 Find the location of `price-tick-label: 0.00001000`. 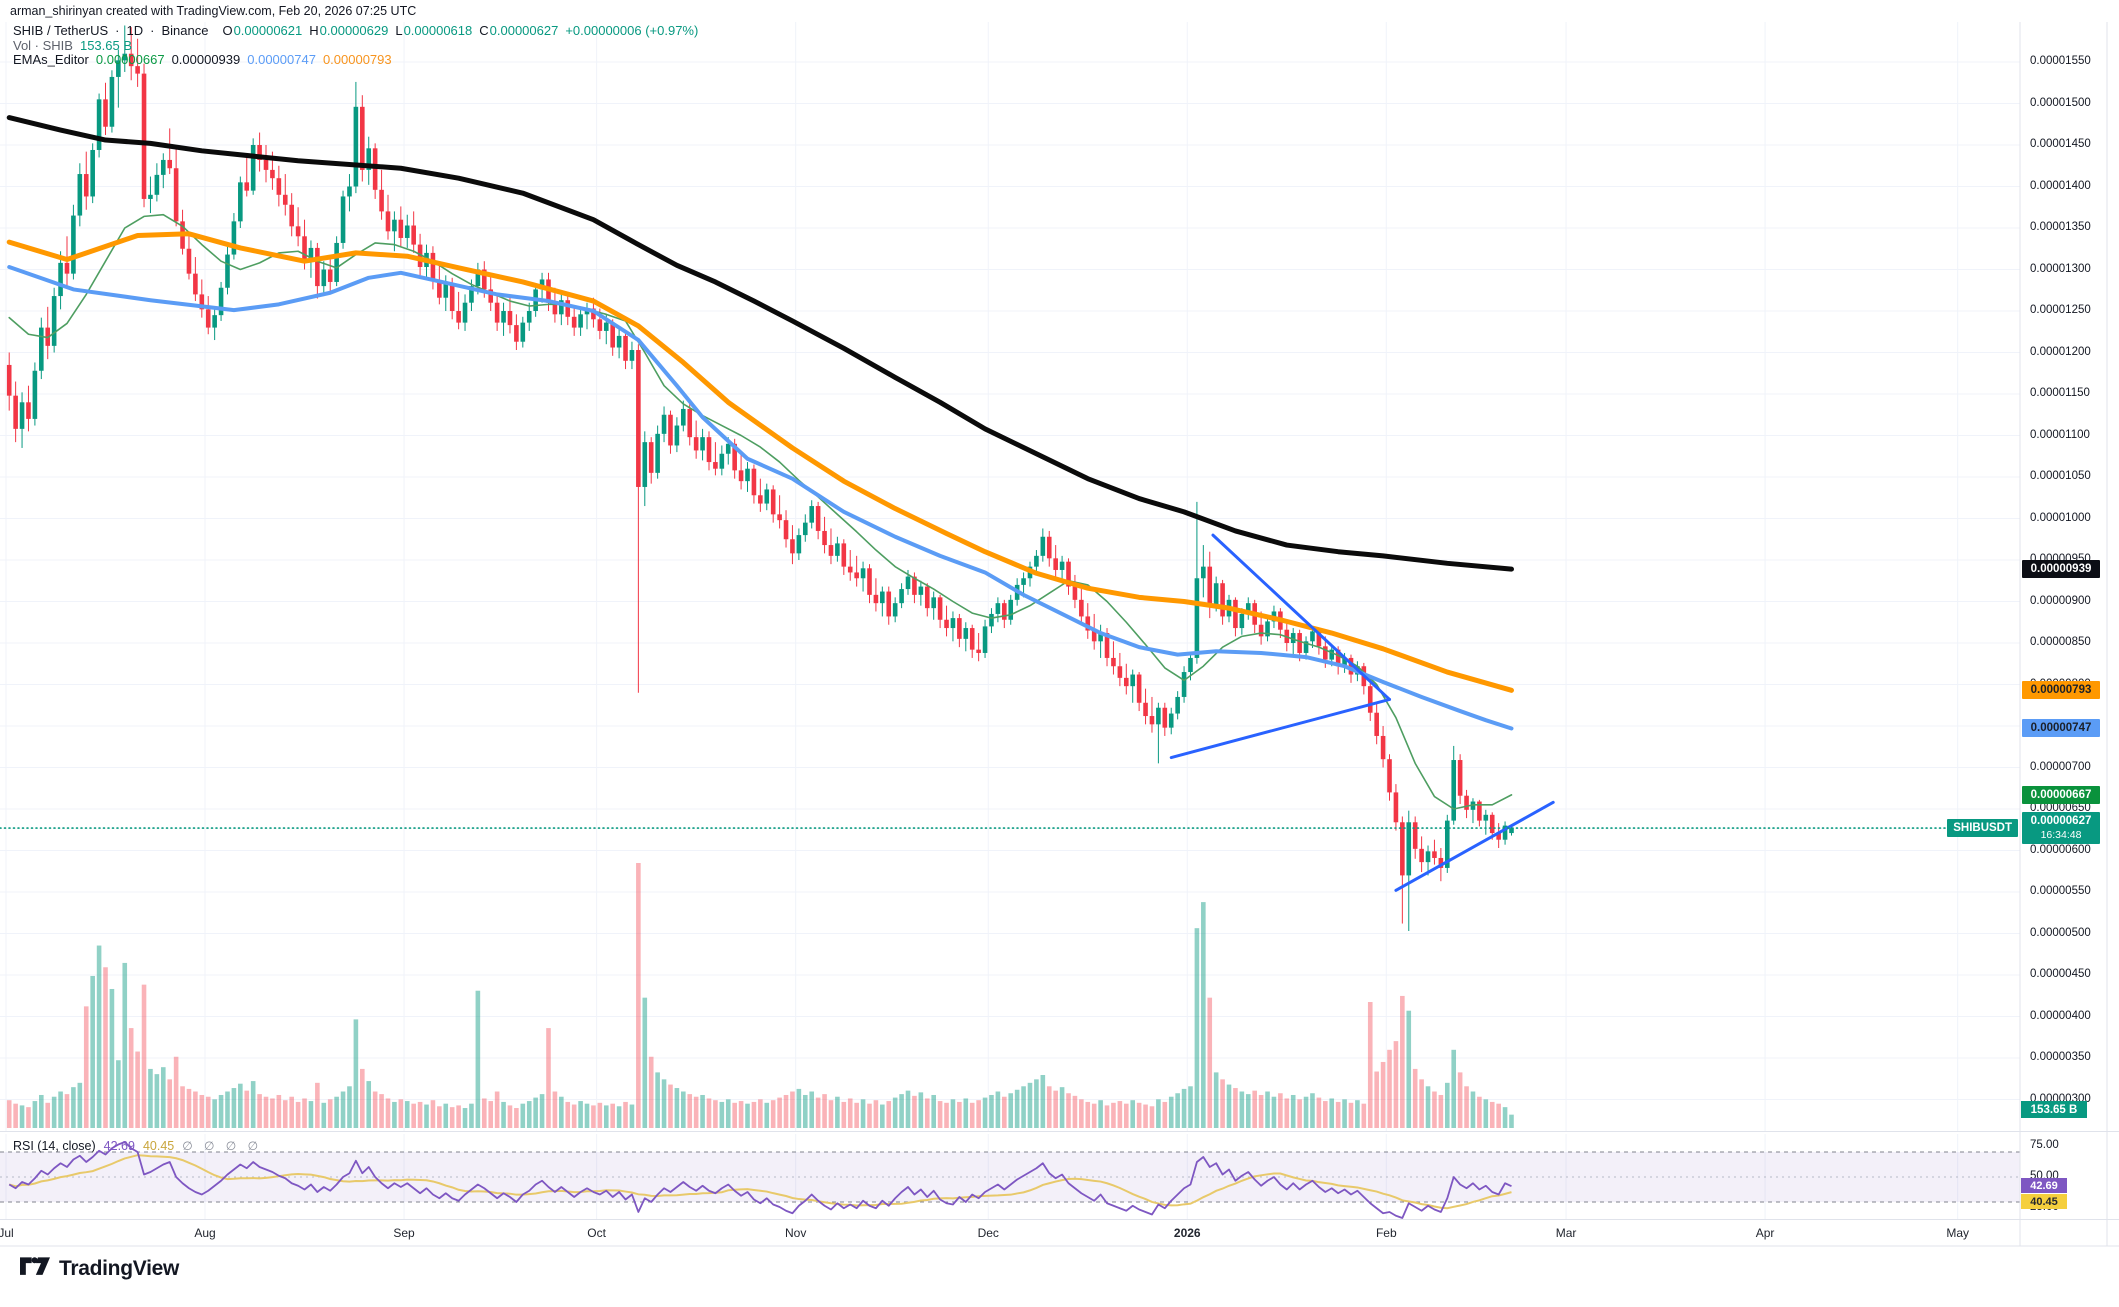

price-tick-label: 0.00001000 is located at coordinates (2060, 517).